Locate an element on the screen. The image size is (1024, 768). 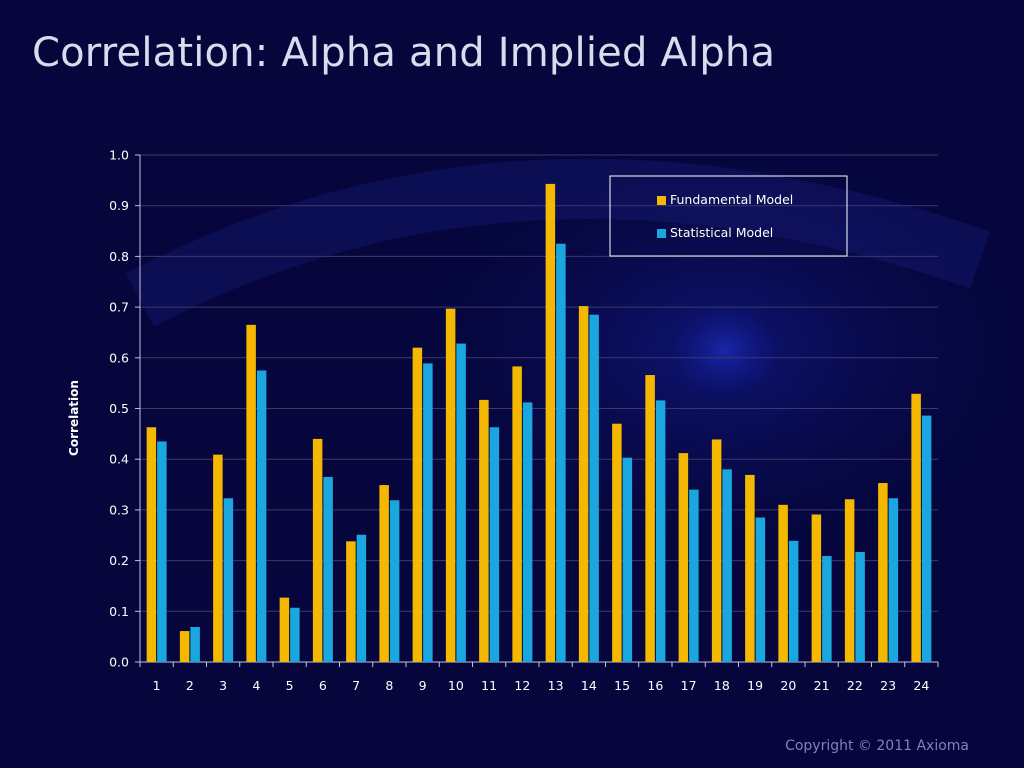
x-tick-label: 10 is located at coordinates (456, 685).